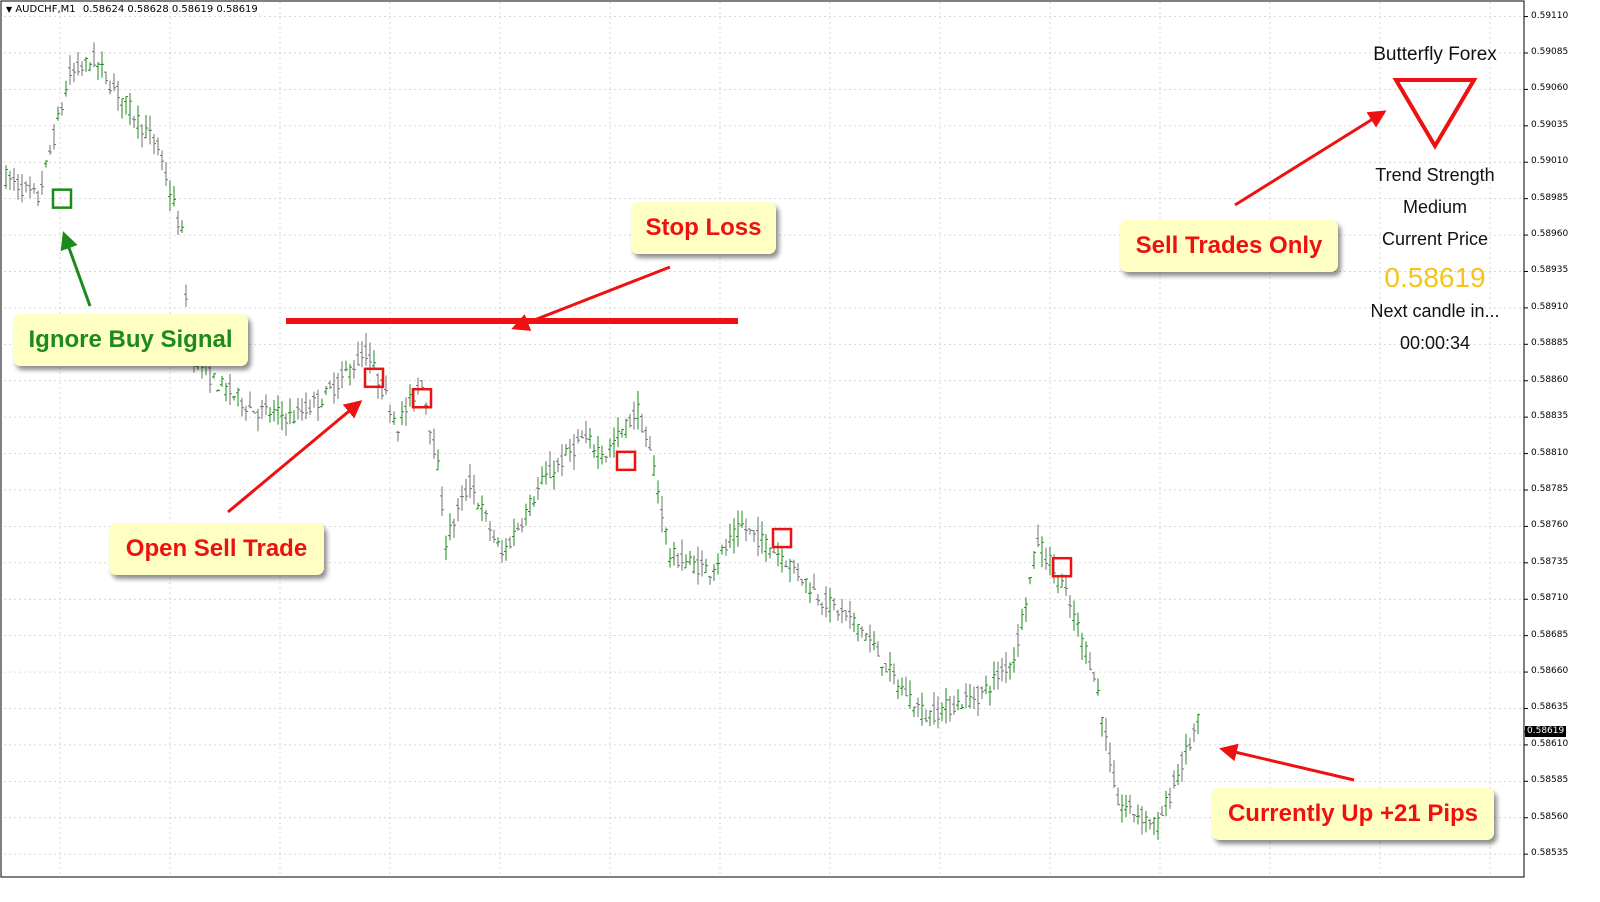 This screenshot has width=1600, height=902. I want to click on y-tick-label: 0.58535, so click(1550, 853).